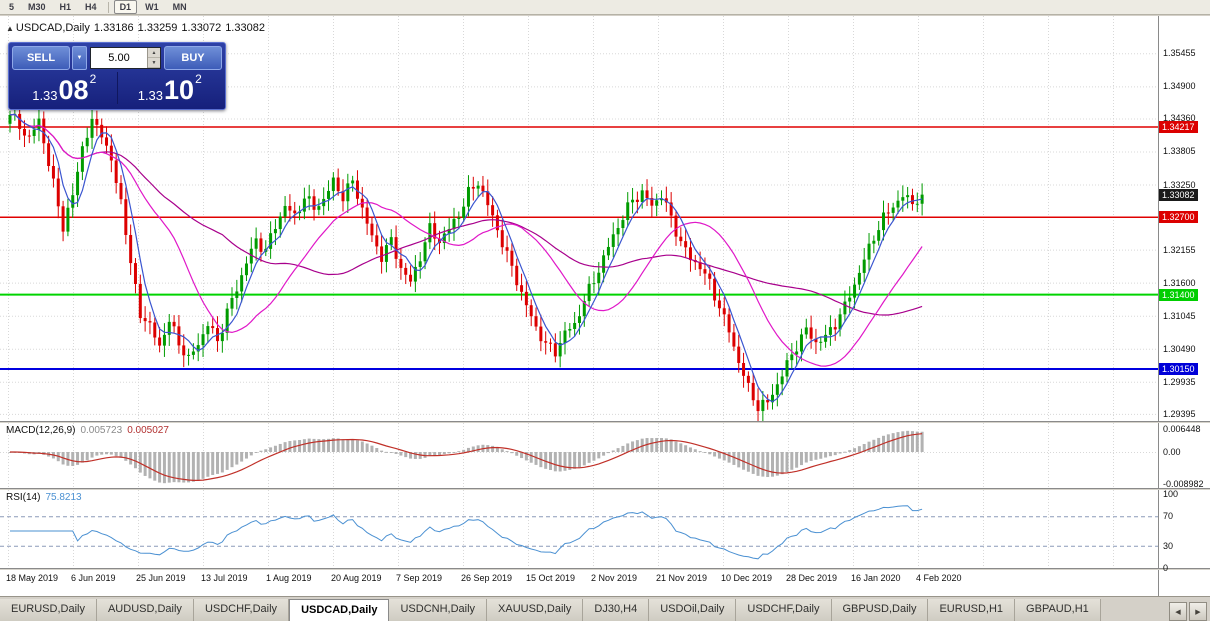 The width and height of the screenshot is (1210, 621). I want to click on tabs-scroll-right-icon: ▶, so click(1198, 611).